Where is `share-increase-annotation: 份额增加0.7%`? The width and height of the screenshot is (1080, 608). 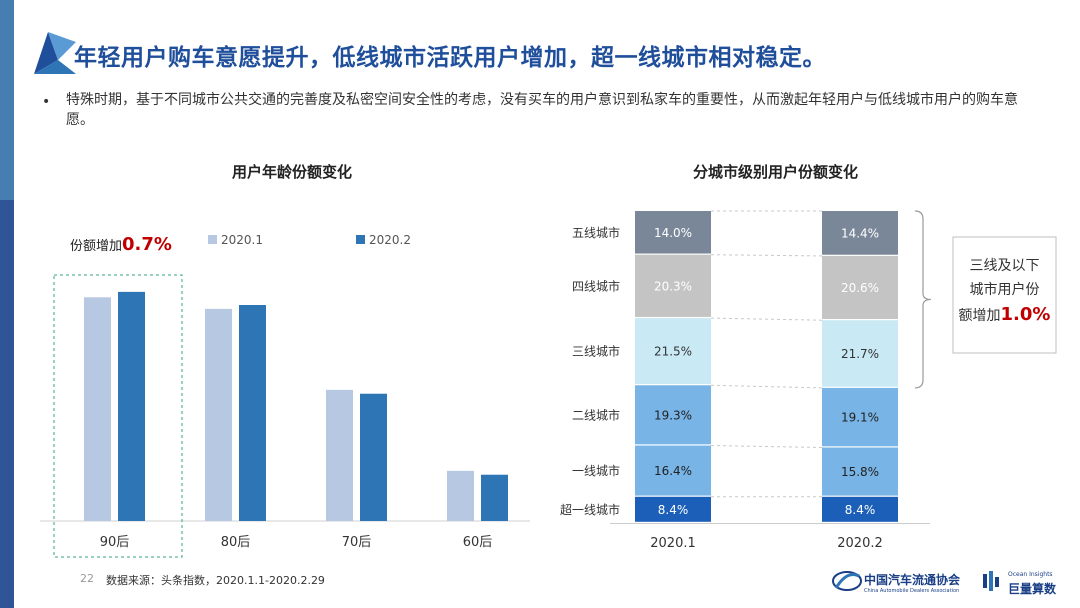
share-increase-annotation: 份额增加0.7% is located at coordinates (121, 244).